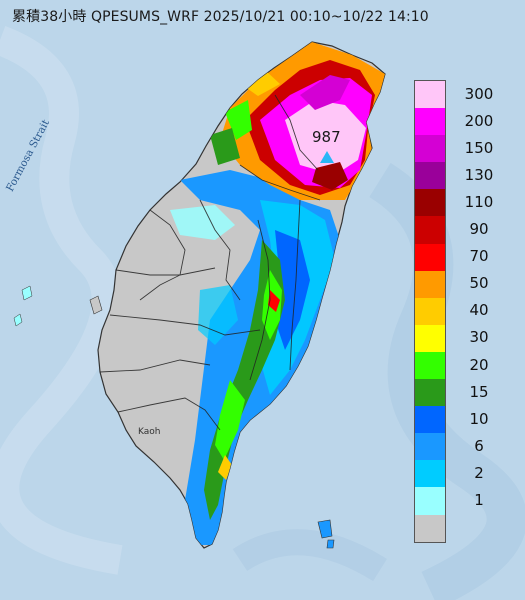 The width and height of the screenshot is (525, 600). What do you see at coordinates (479, 256) in the screenshot?
I see `legend-label: 70` at bounding box center [479, 256].